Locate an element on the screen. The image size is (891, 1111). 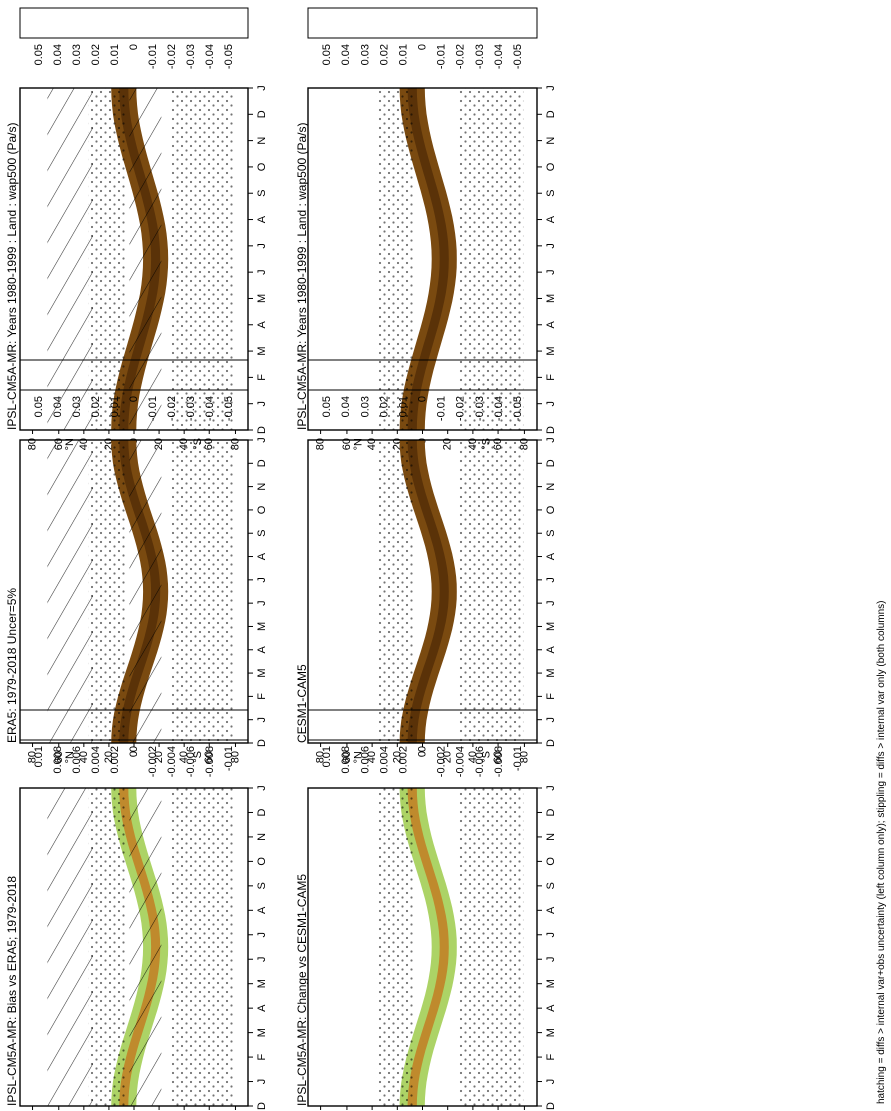
colorbar-tick-label: -0.04 is located at coordinates (210, 56).